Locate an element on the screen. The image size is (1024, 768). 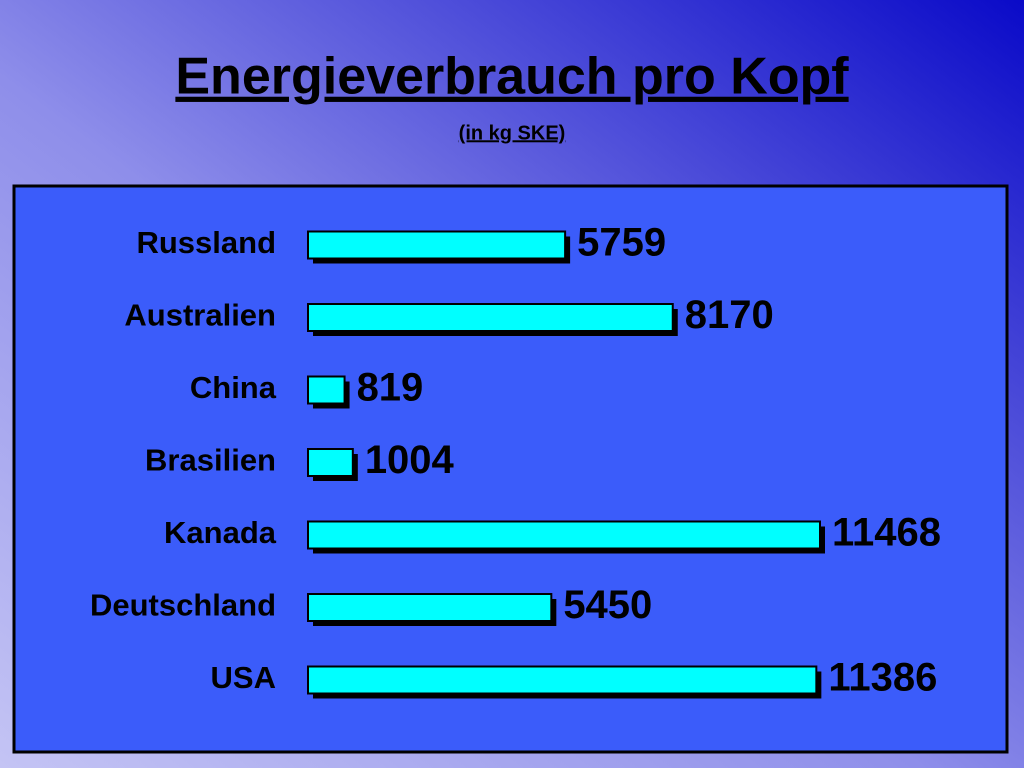
value-label: 8170 is located at coordinates (729, 315).